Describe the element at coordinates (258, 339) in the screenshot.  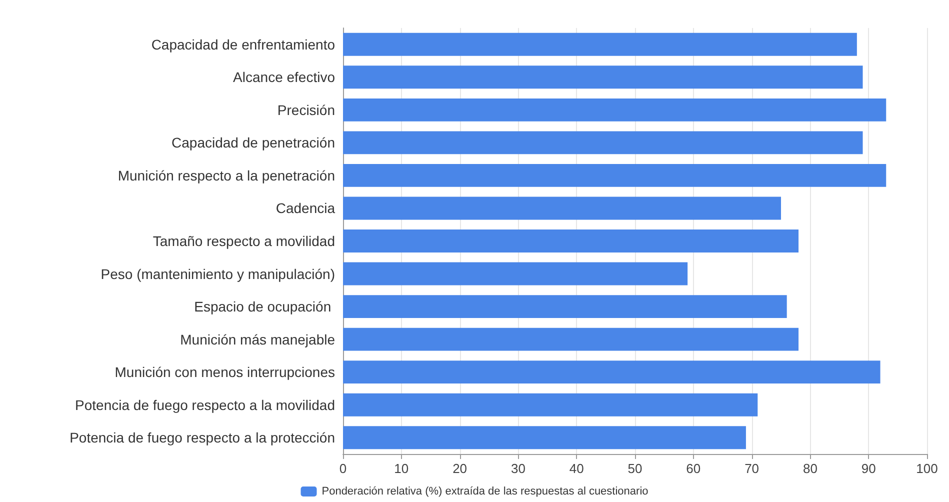
I see `y-tick-label: Munición más manejable` at that location.